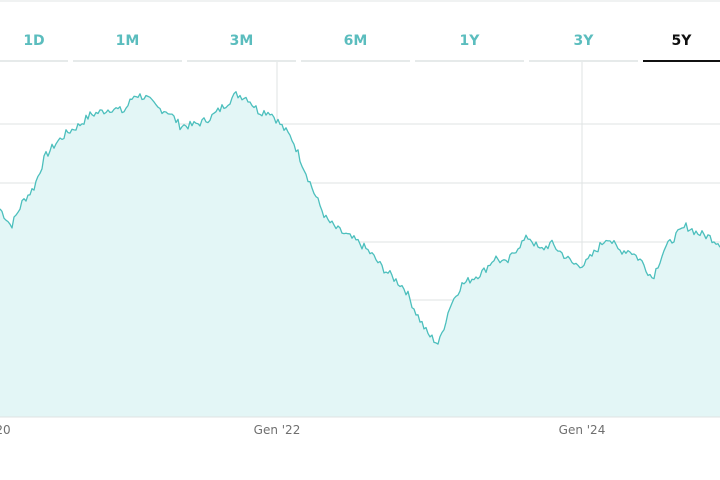 The image size is (720, 480). I want to click on top-divider, so click(360, 1).